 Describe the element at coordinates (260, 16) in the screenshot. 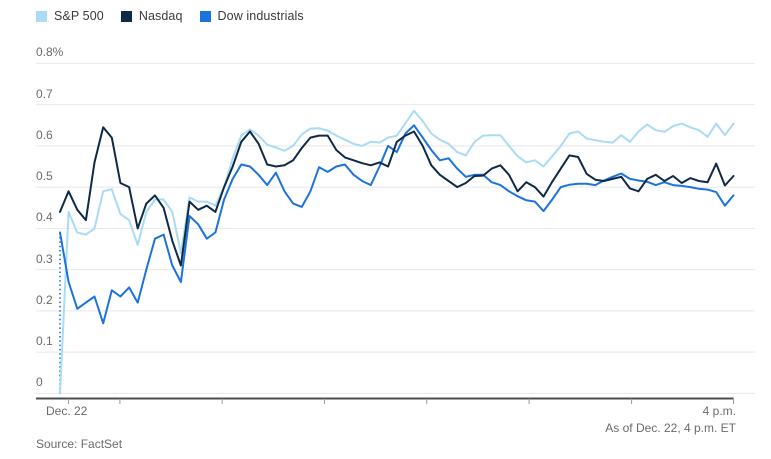

I see `legend-label-dow: Dow industrials` at that location.